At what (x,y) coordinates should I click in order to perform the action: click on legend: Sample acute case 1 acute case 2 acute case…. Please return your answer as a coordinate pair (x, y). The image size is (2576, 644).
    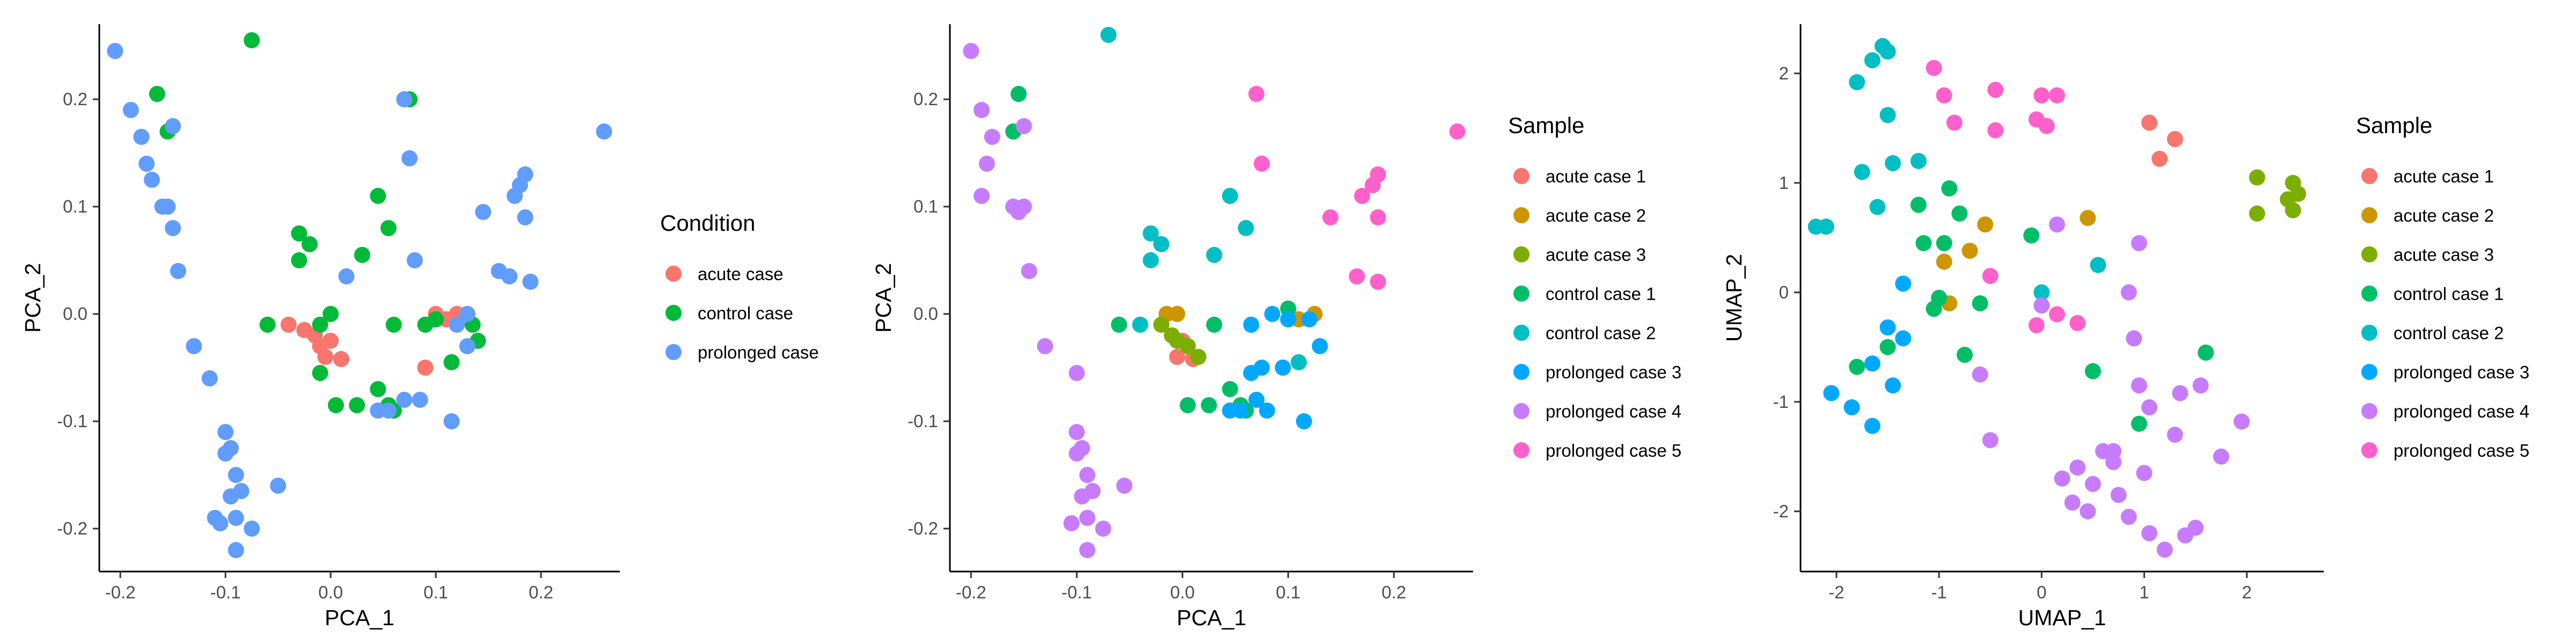
    Looking at the image, I should click on (2442, 286).